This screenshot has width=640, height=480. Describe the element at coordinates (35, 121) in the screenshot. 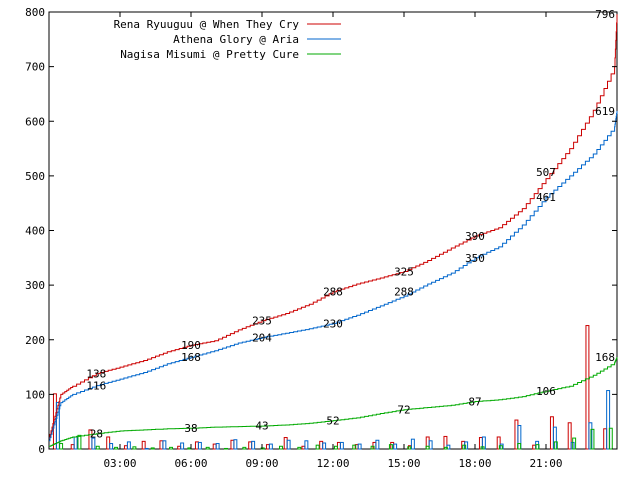

I see `y-tick-label: 600` at that location.